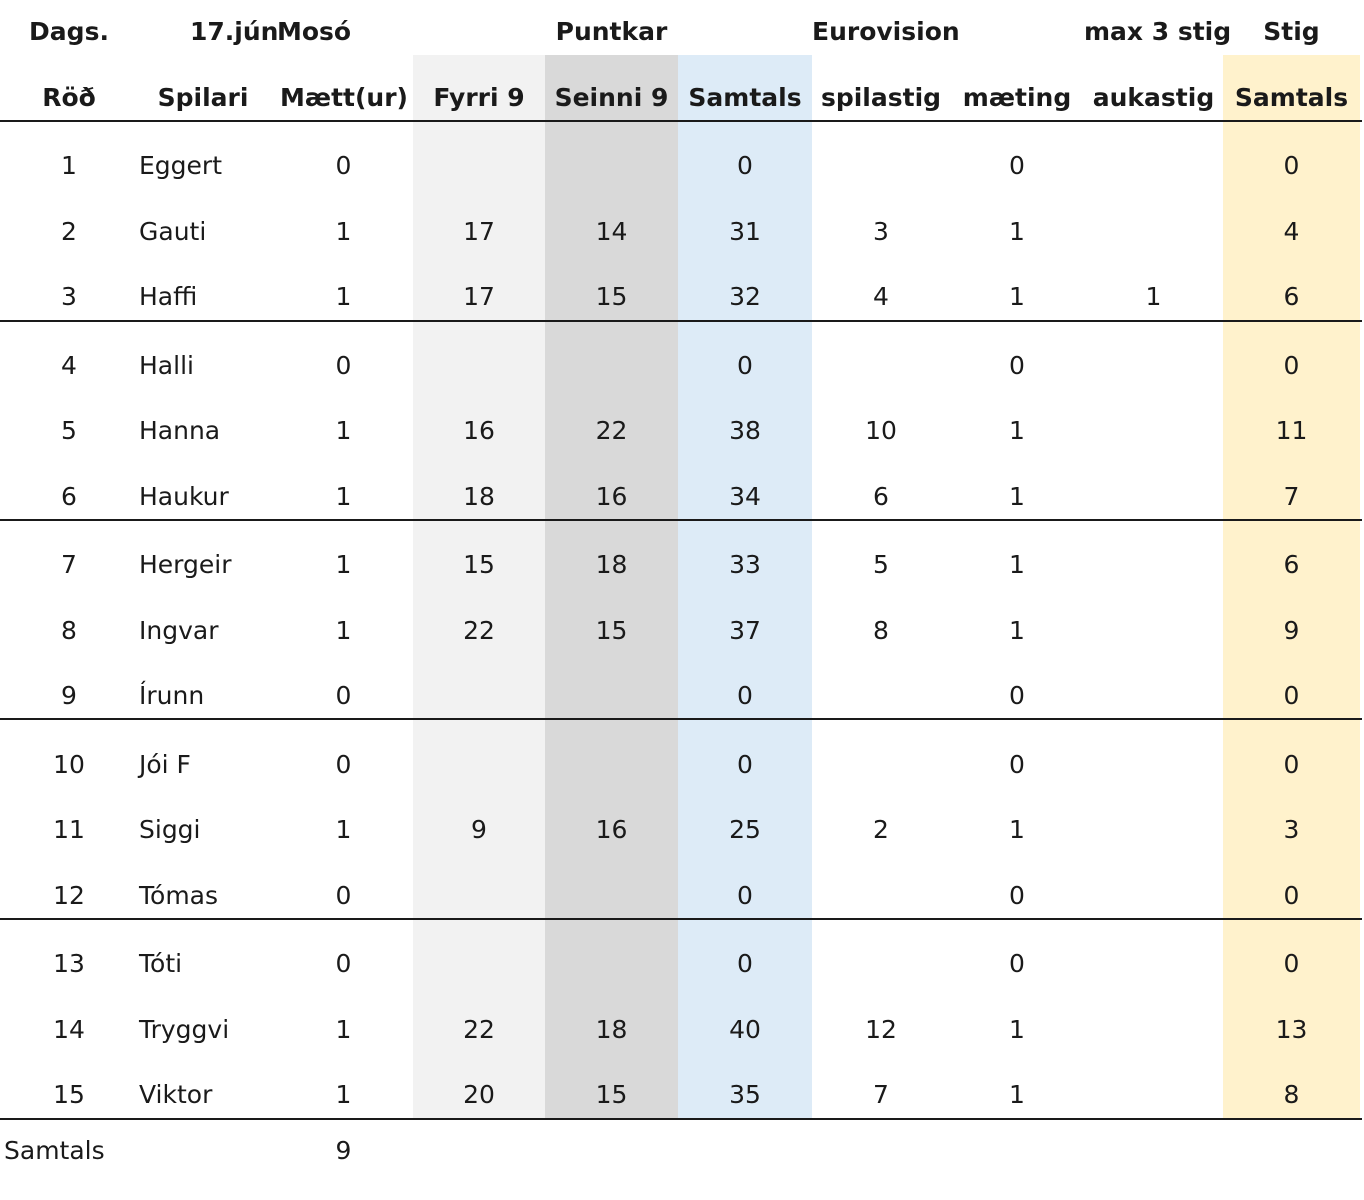  What do you see at coordinates (886, 31) in the screenshot?
I see `eurovision-header: Eurovision` at bounding box center [886, 31].